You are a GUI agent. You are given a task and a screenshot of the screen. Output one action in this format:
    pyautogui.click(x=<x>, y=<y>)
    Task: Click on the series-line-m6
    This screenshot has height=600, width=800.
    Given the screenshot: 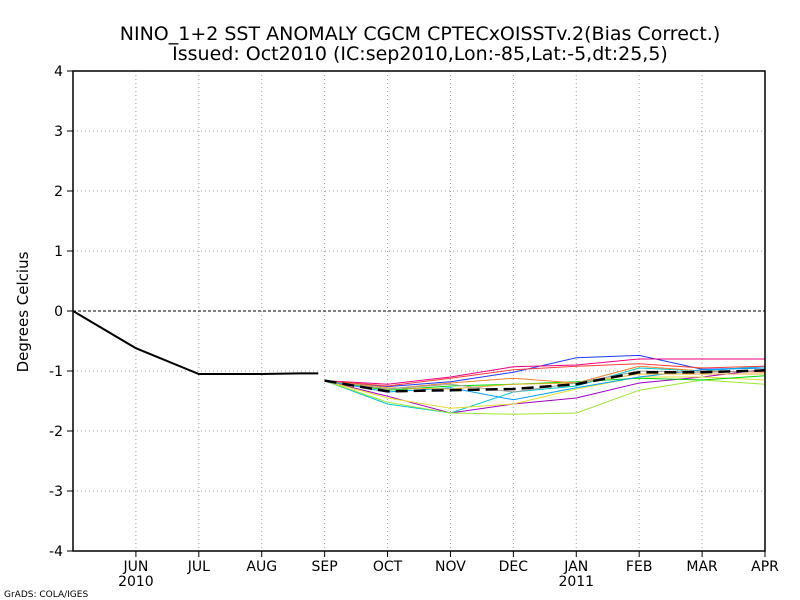 What is the action you would take?
    pyautogui.click(x=545, y=392)
    